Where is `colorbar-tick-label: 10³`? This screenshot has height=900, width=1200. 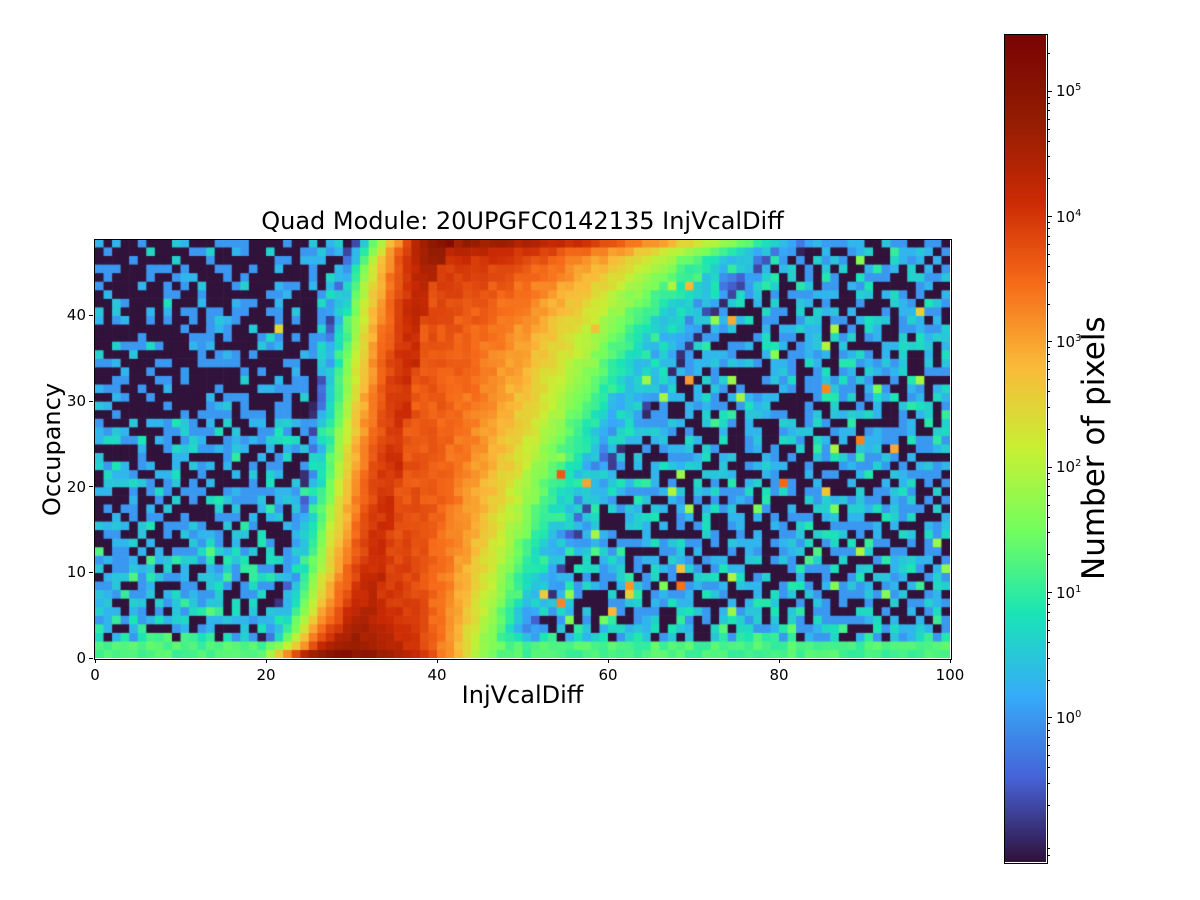
colorbar-tick-label: 10³ is located at coordinates (1068, 342).